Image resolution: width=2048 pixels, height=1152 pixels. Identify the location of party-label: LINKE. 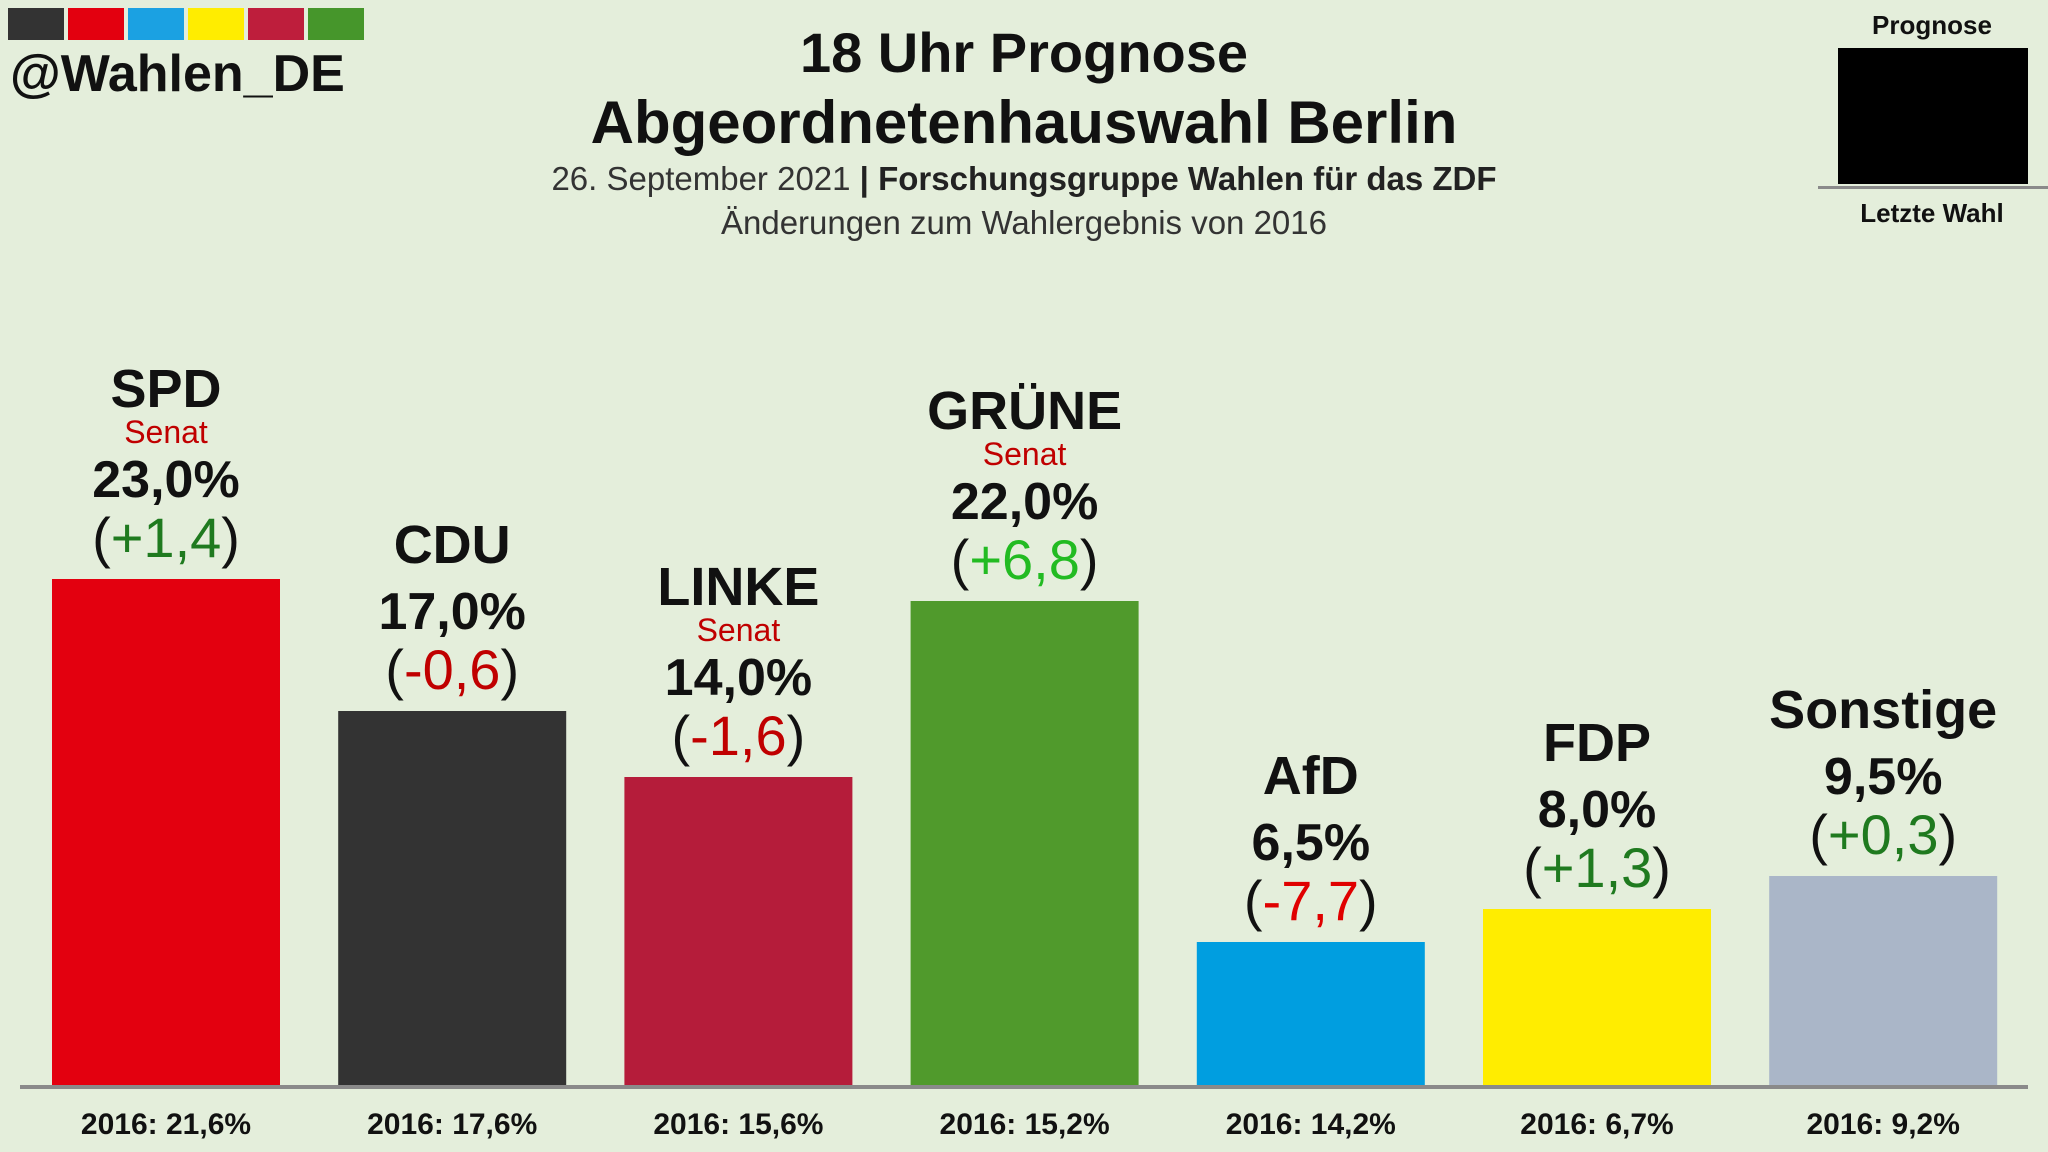
(738, 587).